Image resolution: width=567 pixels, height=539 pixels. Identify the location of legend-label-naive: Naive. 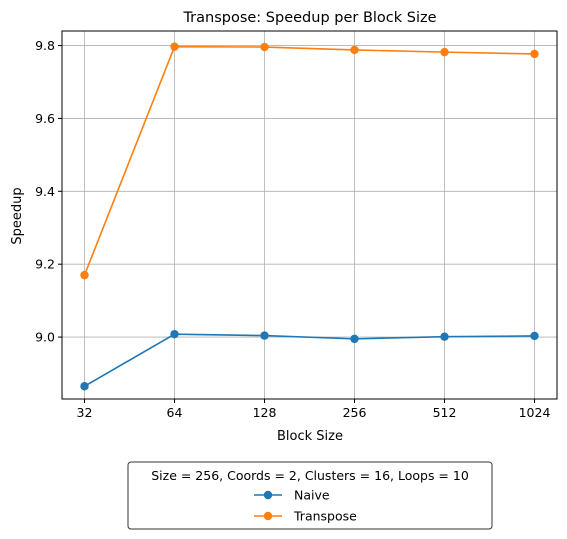
(312, 495).